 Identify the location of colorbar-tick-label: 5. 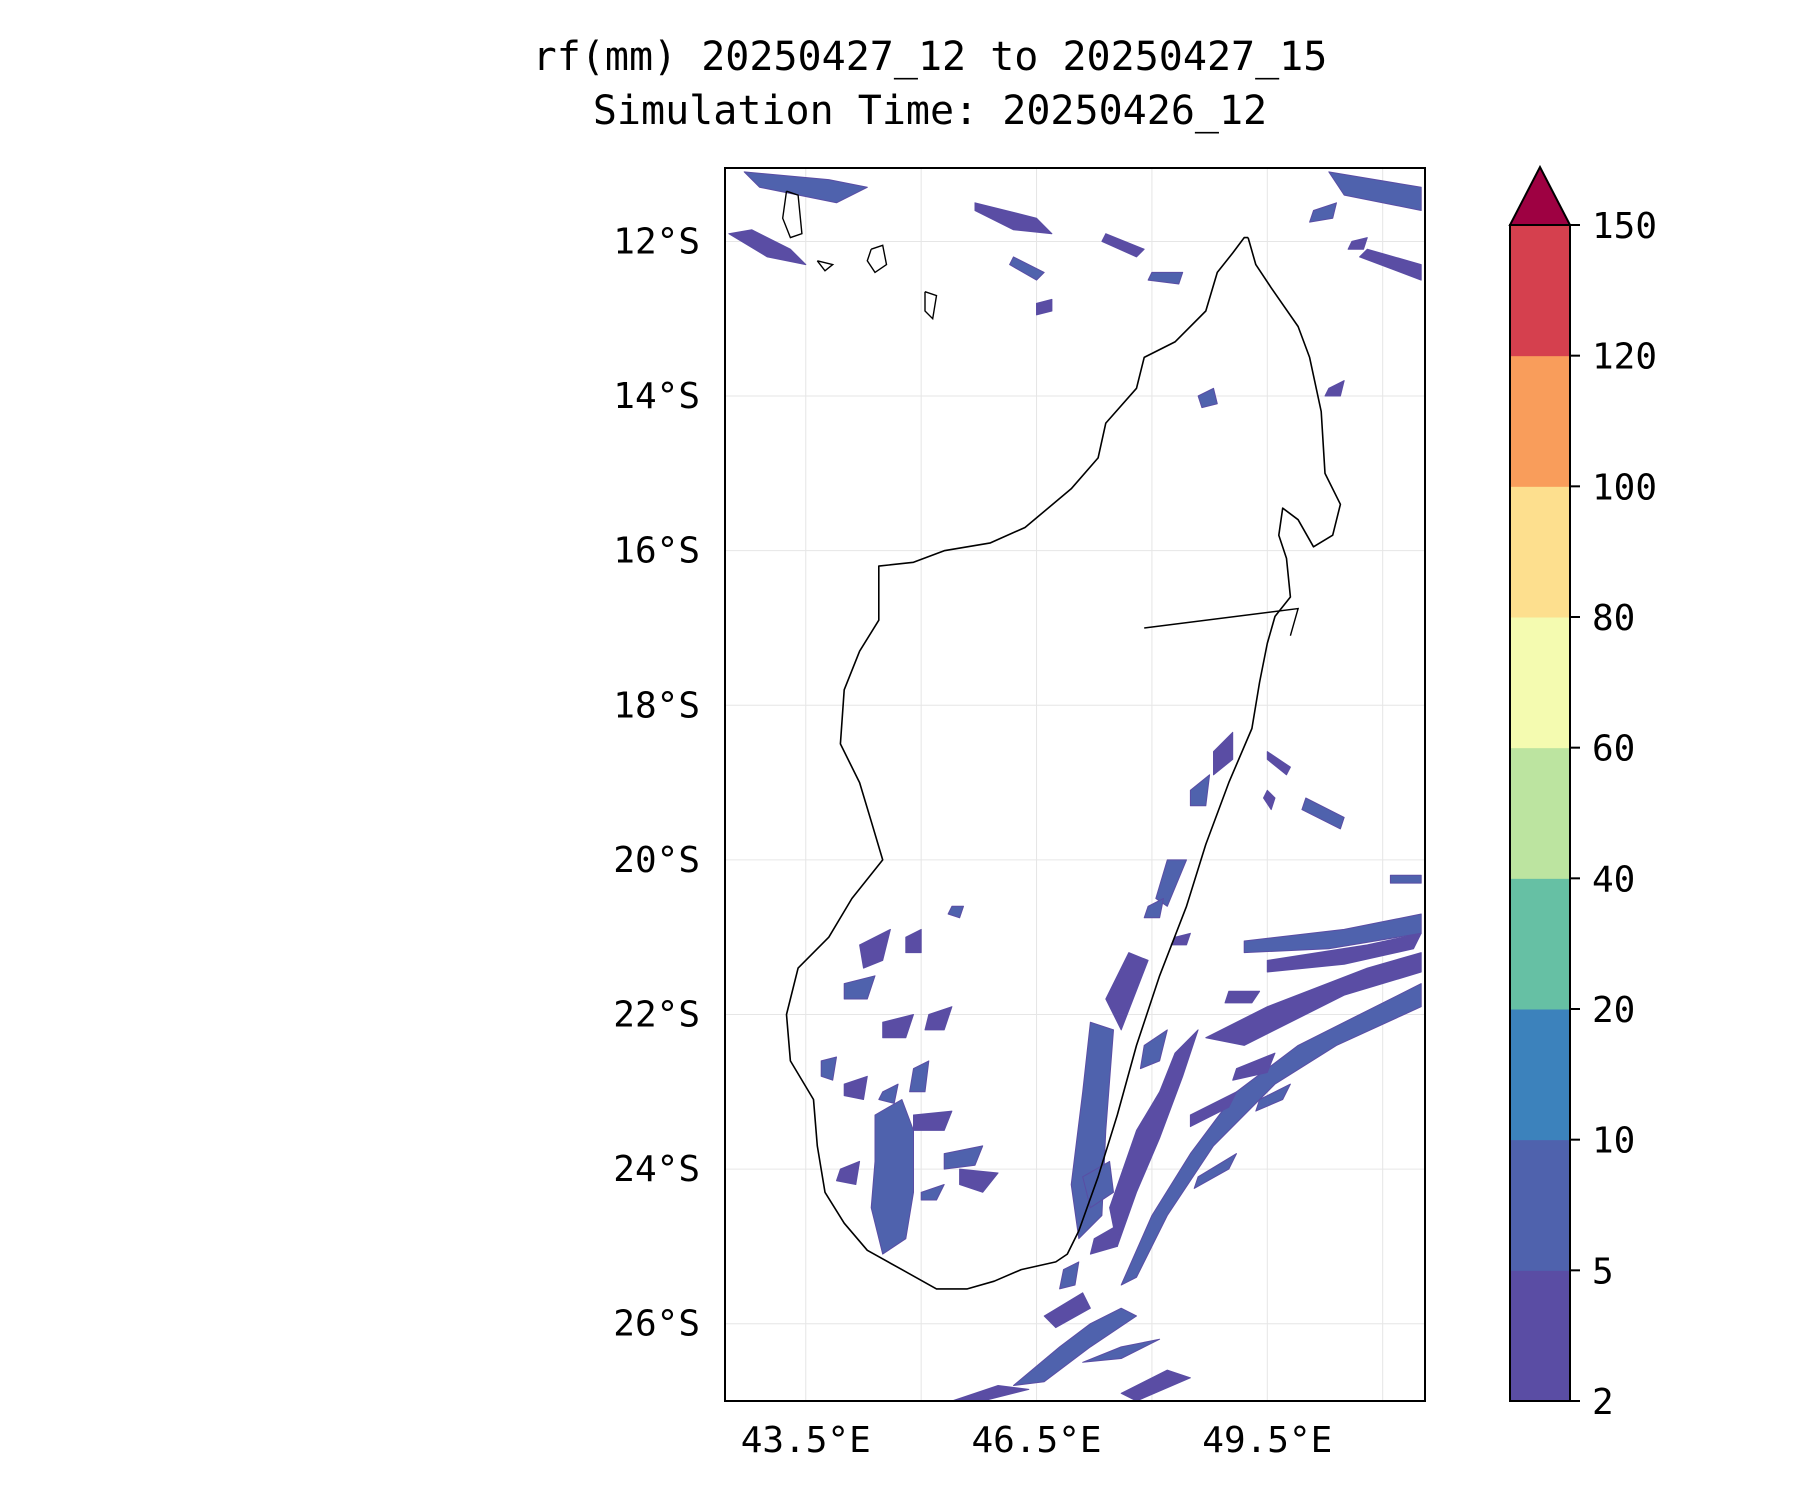
(1603, 1271).